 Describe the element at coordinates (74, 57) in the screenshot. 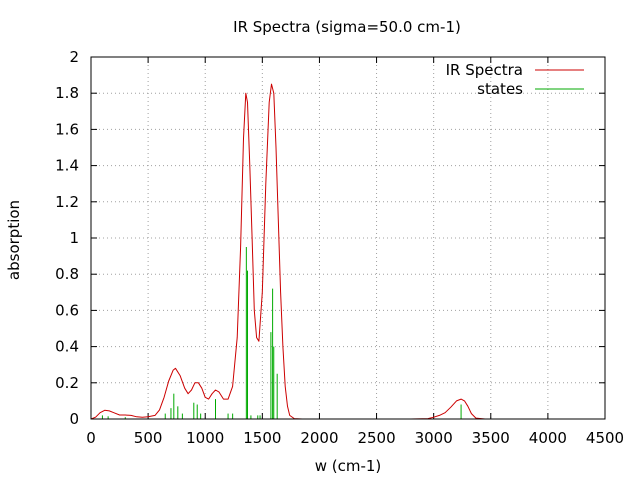

I see `y-tick-label: 2` at that location.